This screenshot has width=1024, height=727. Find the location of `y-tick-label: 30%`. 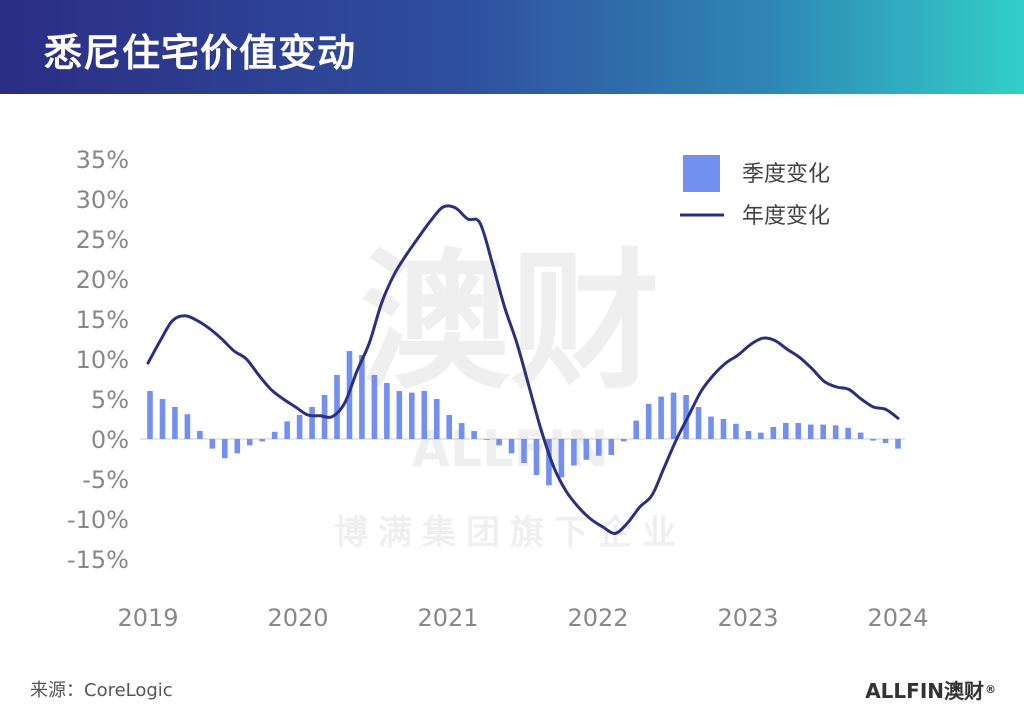

y-tick-label: 30% is located at coordinates (102, 200).